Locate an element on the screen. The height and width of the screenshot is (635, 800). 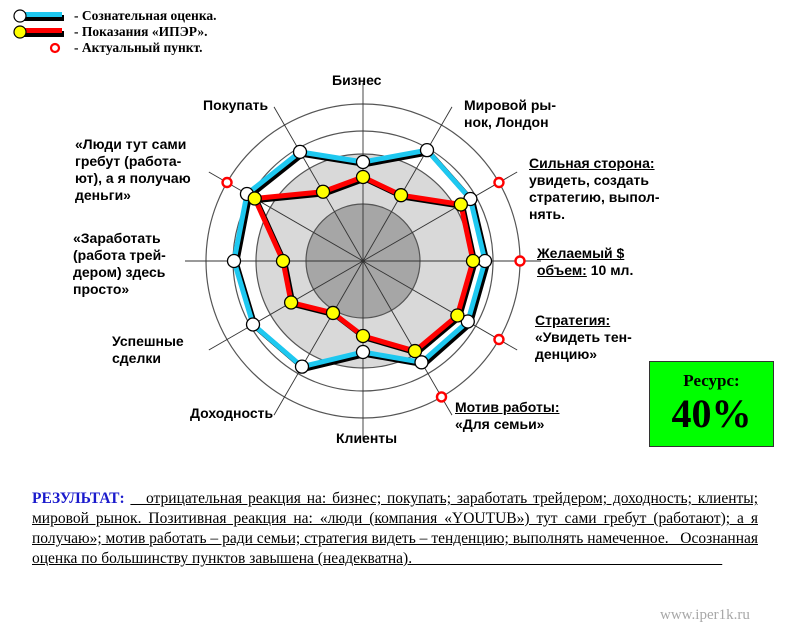
axis-label-line: Успешные is located at coordinates (148, 341).